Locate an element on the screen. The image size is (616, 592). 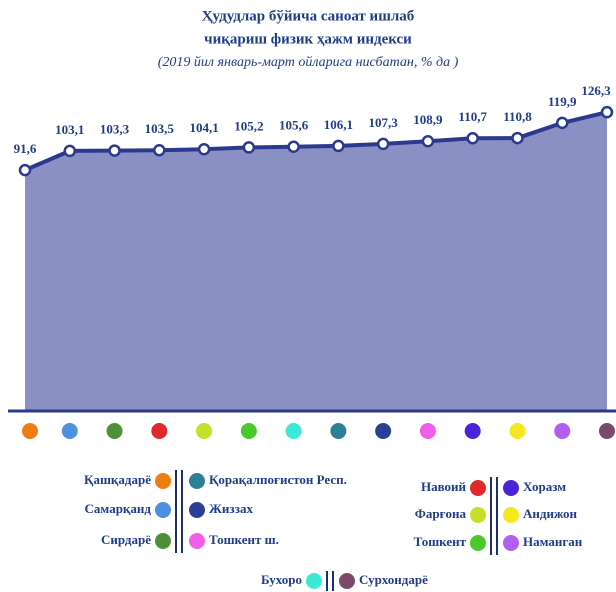
value-label: 105,6 is located at coordinates (294, 125).